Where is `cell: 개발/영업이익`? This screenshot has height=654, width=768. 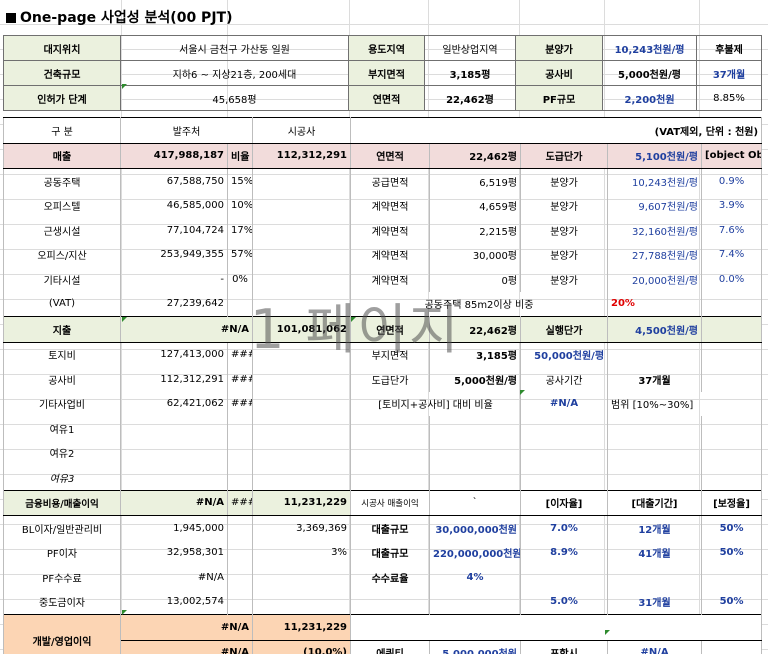 cell: 개발/영업이익 is located at coordinates (62, 634).